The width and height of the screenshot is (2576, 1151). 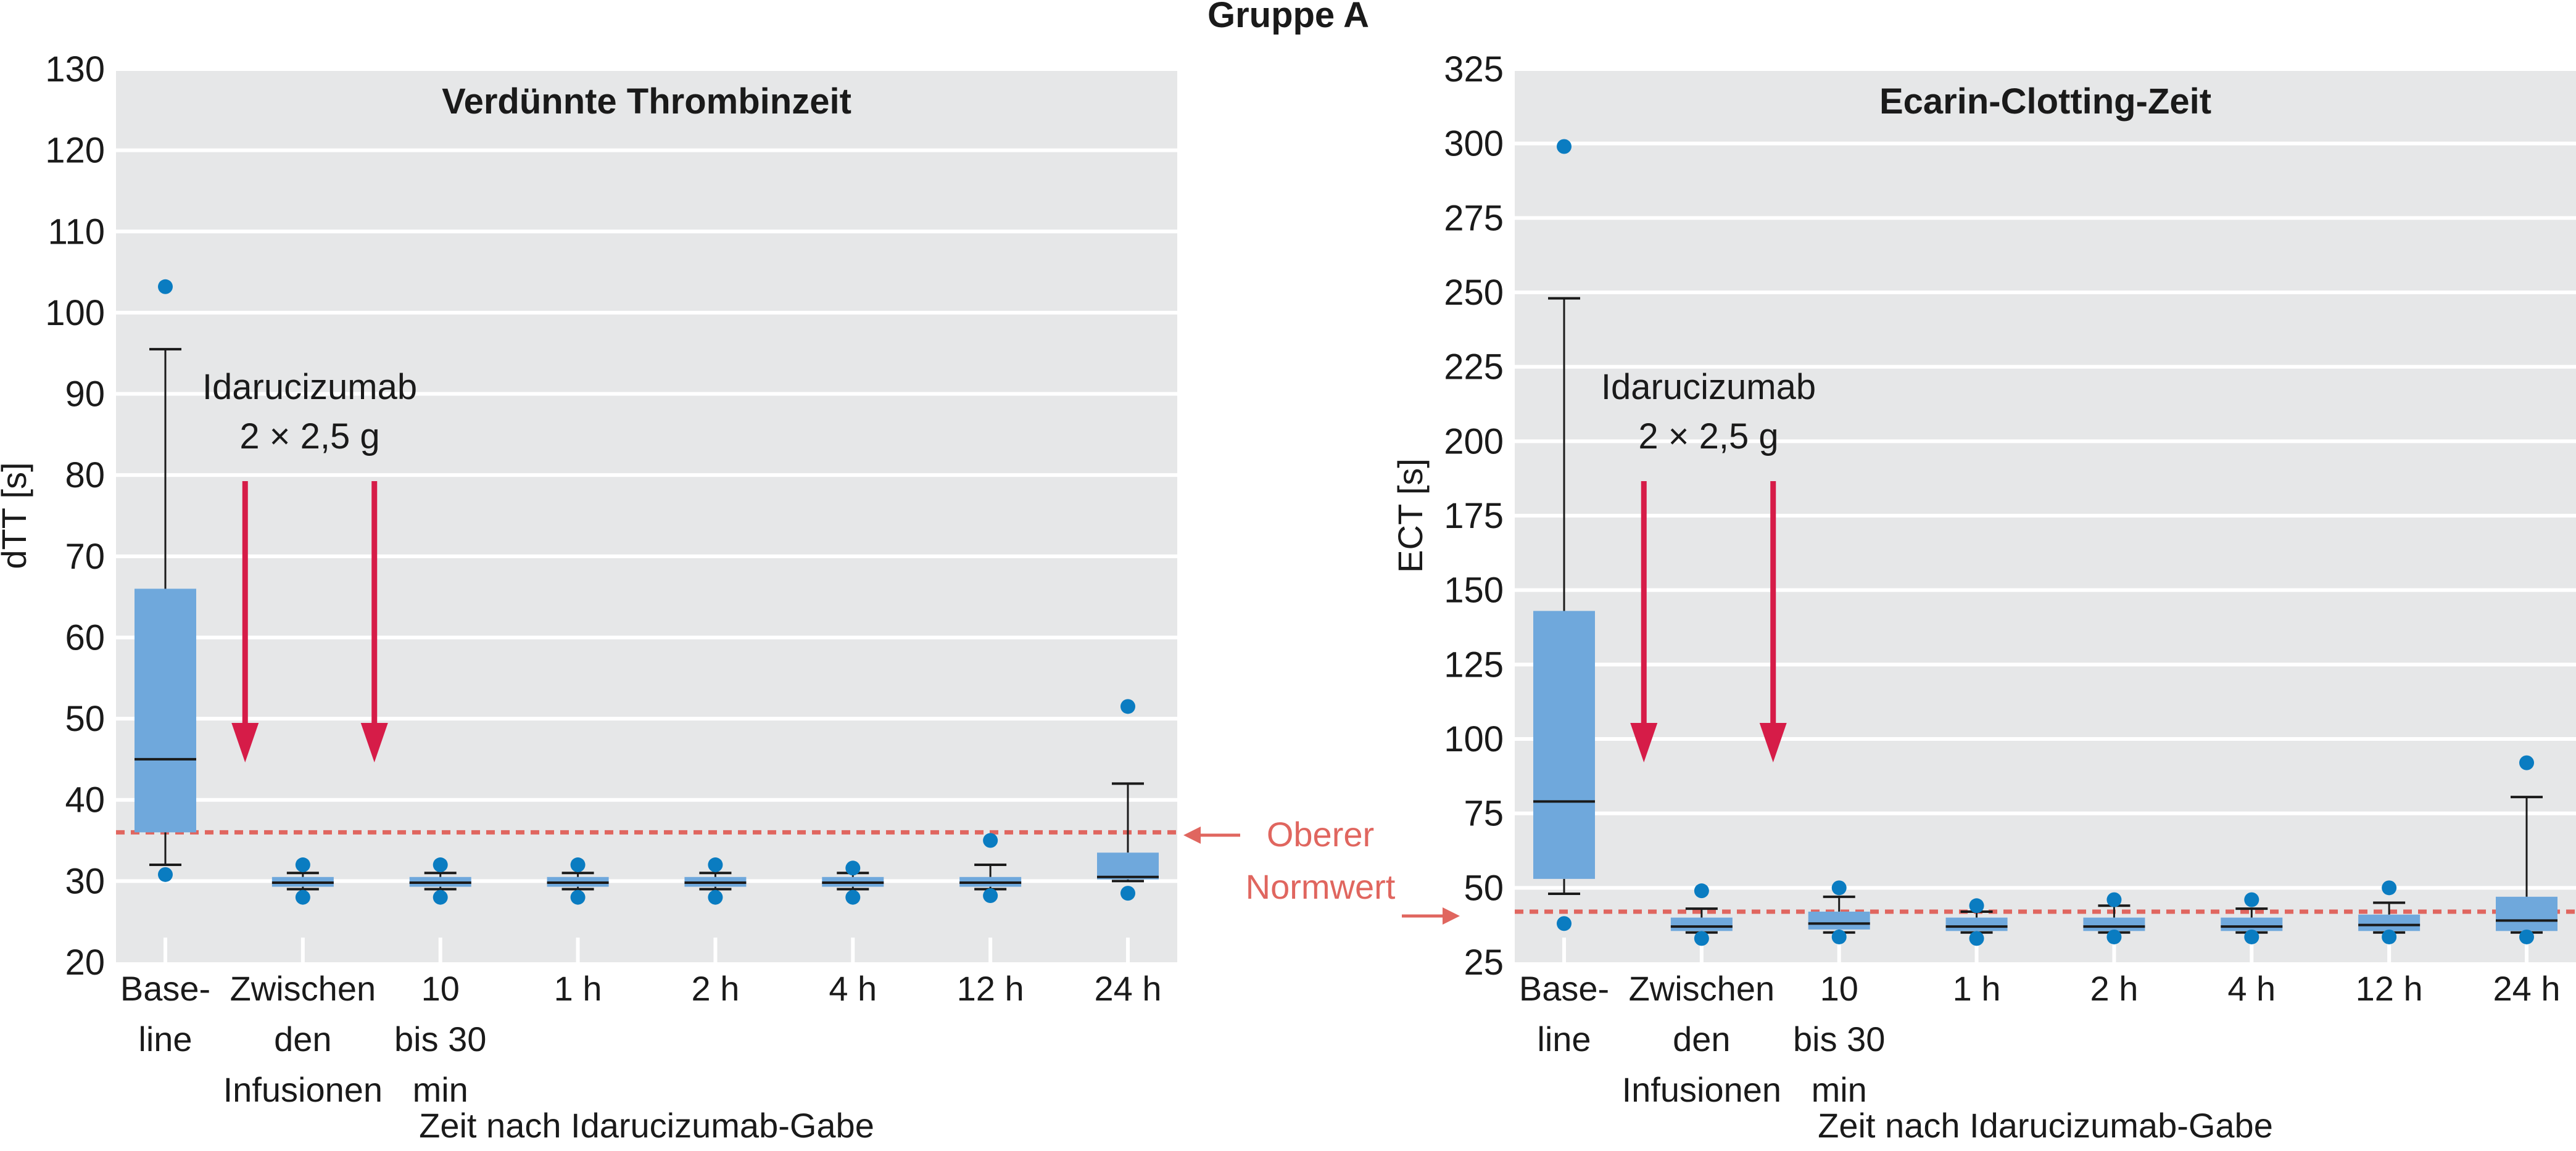 I want to click on x-tick-label: line, so click(x=165, y=1039).